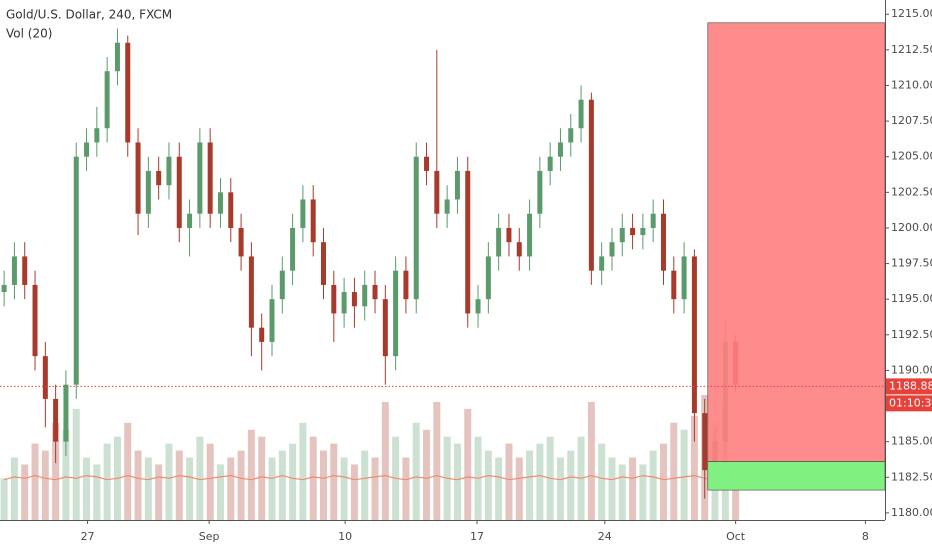 The image size is (932, 550). I want to click on y-tick-label: 1192.50, so click(911, 334).